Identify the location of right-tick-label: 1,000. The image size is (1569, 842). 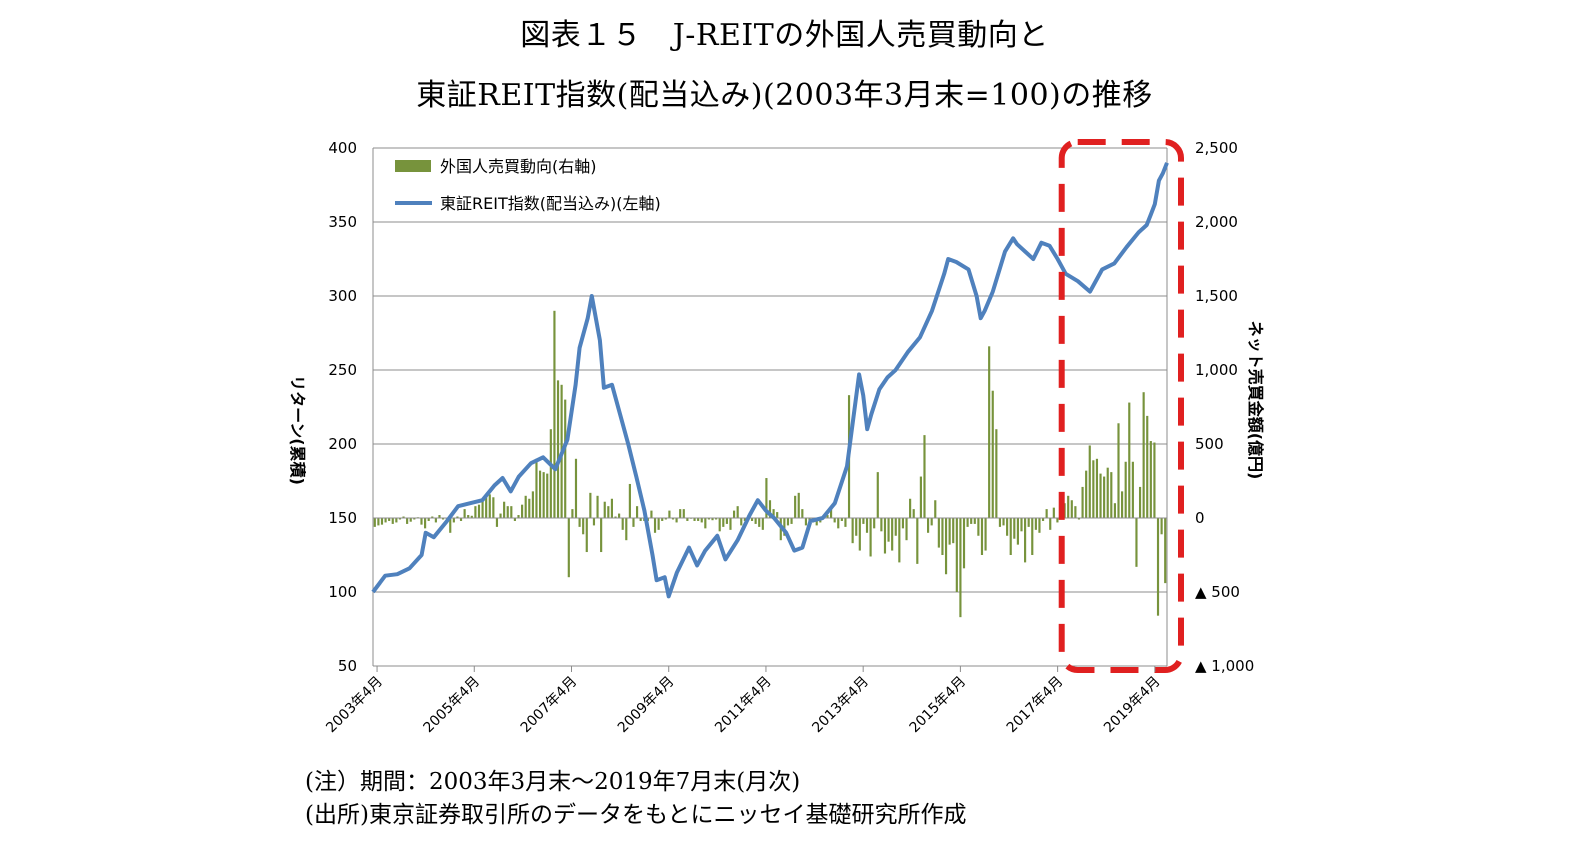
(1216, 370).